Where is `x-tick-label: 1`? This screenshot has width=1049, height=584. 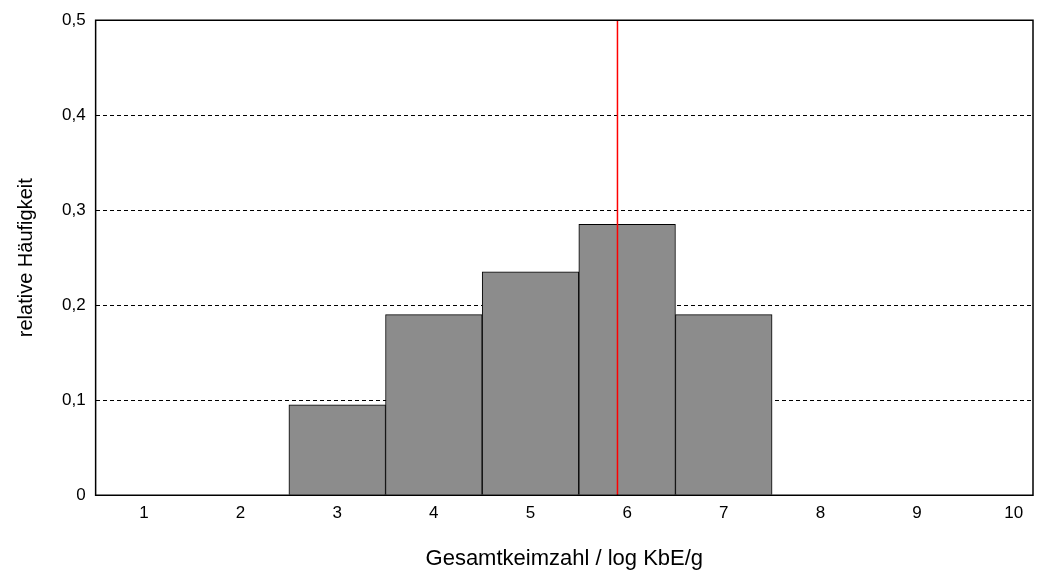
x-tick-label: 1 is located at coordinates (144, 513).